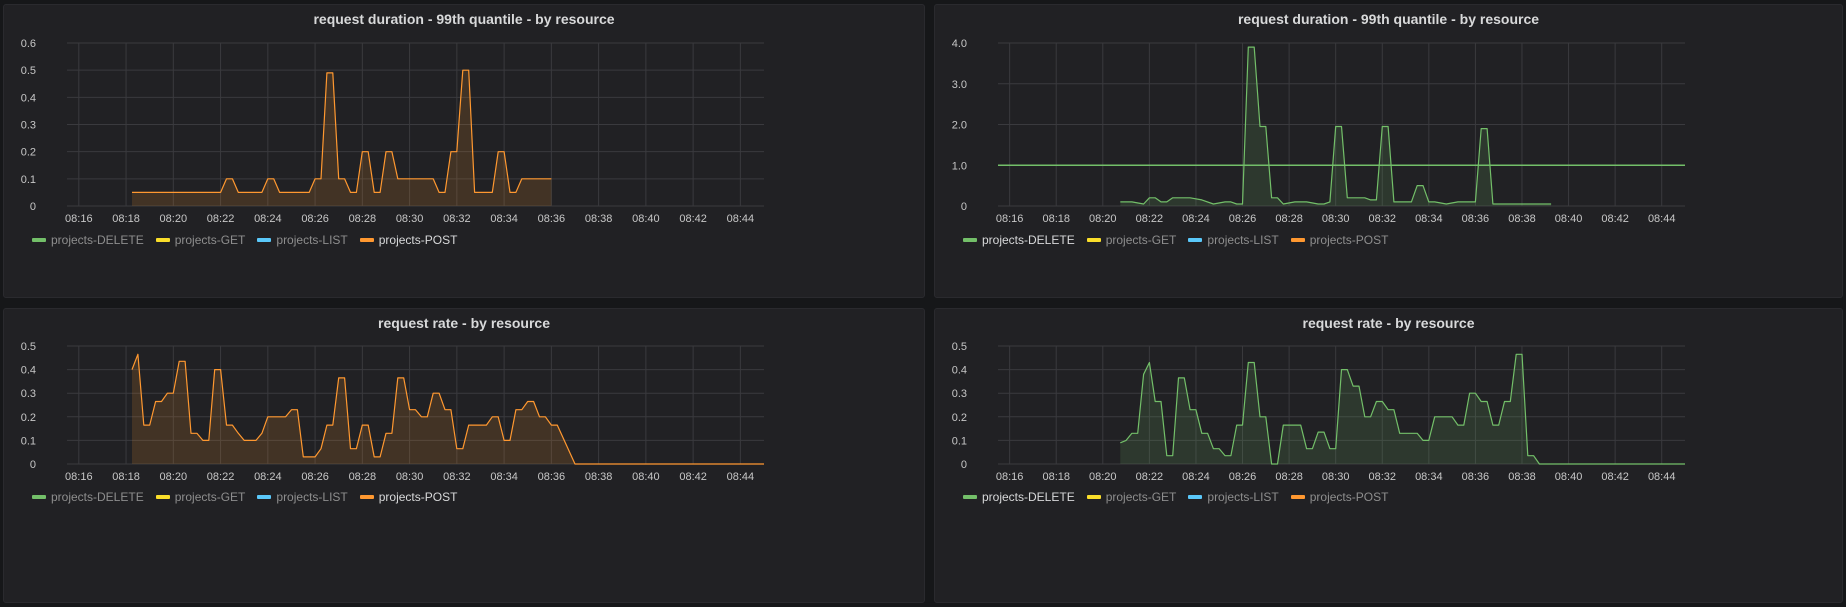 The image size is (1846, 607). I want to click on y-tick-label: 0, so click(33, 207).